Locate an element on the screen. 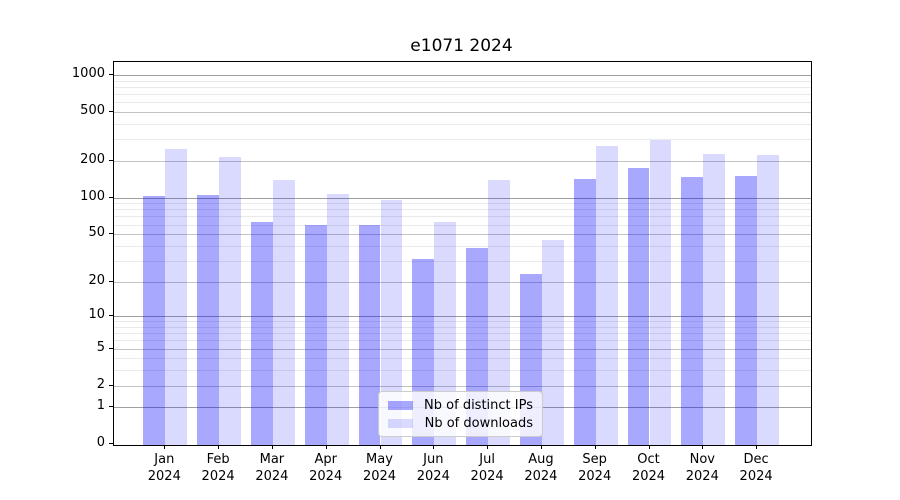 This screenshot has width=900, height=500. x-tick-label: Sep 2024 is located at coordinates (595, 468).